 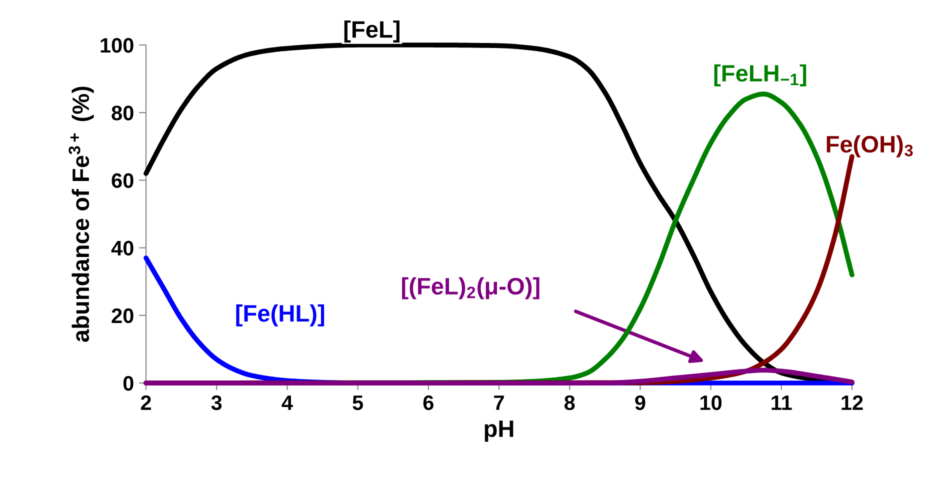 I want to click on x-tick-label: 5, so click(x=358, y=403).